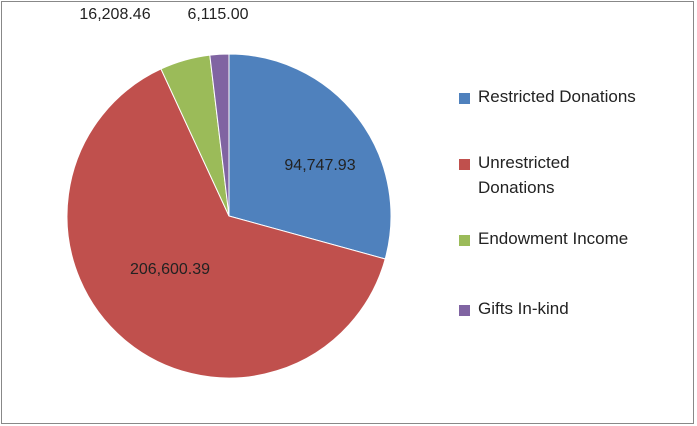 Image resolution: width=697 pixels, height=426 pixels. What do you see at coordinates (557, 96) in the screenshot?
I see `legend-label: Restricted Donations` at bounding box center [557, 96].